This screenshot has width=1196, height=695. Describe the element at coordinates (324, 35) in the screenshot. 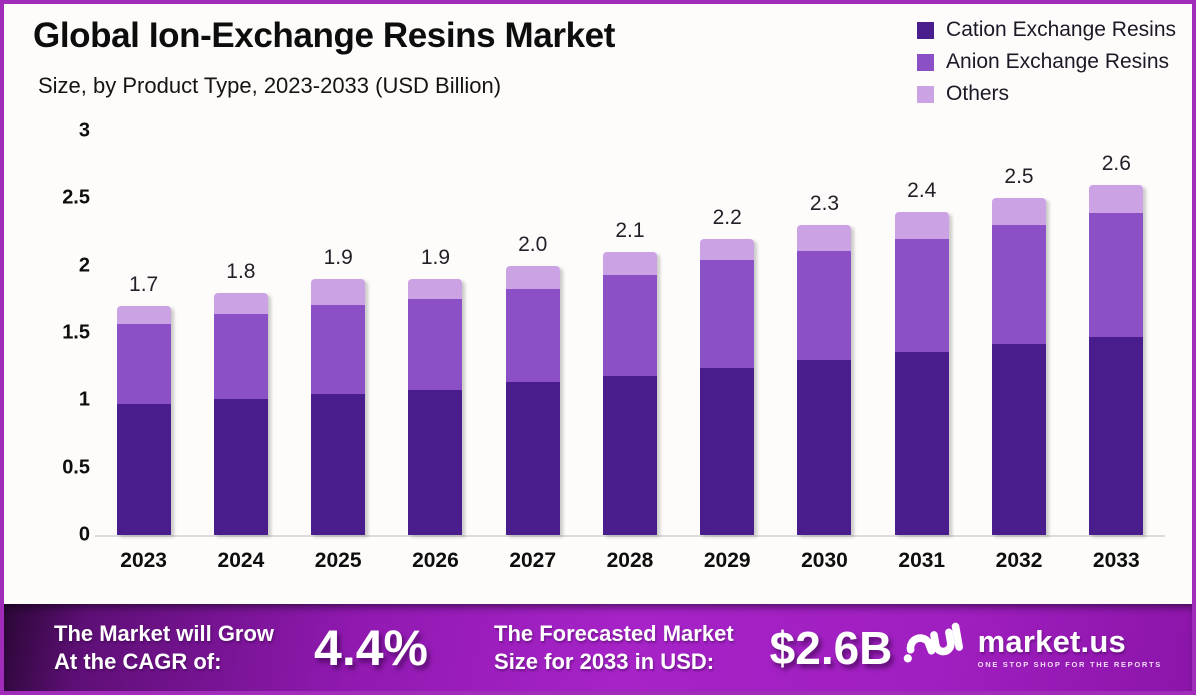

I see `chart-title: Global Ion-Exchange Resins Market` at that location.